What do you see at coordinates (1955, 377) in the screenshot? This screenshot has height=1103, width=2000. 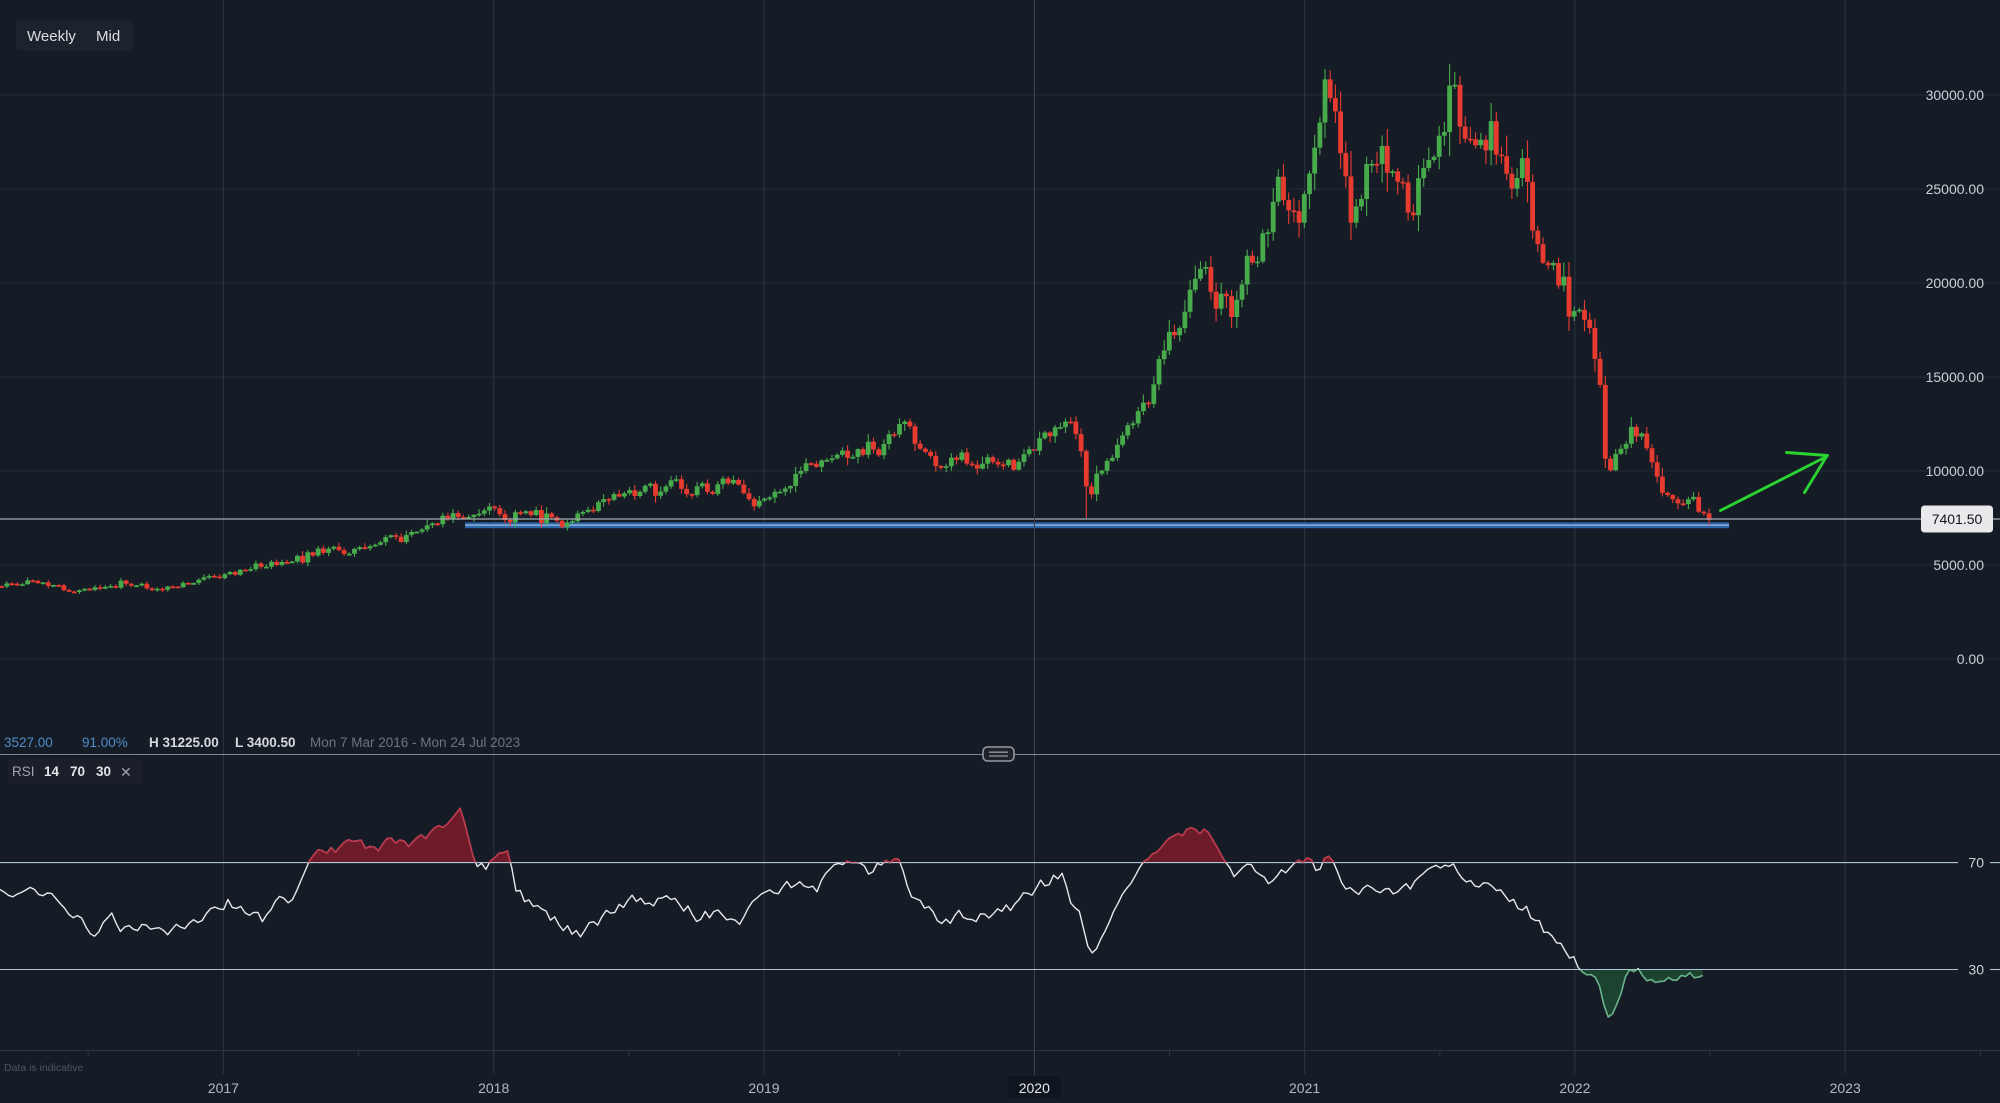 I see `svg-text: 15000.00` at bounding box center [1955, 377].